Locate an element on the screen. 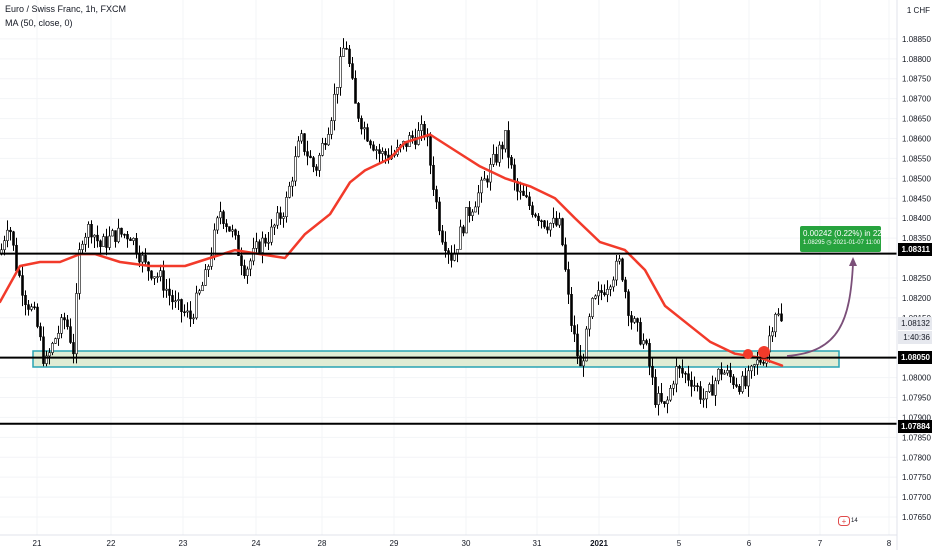  economic-events-icon: + 14 is located at coordinates (848, 521).